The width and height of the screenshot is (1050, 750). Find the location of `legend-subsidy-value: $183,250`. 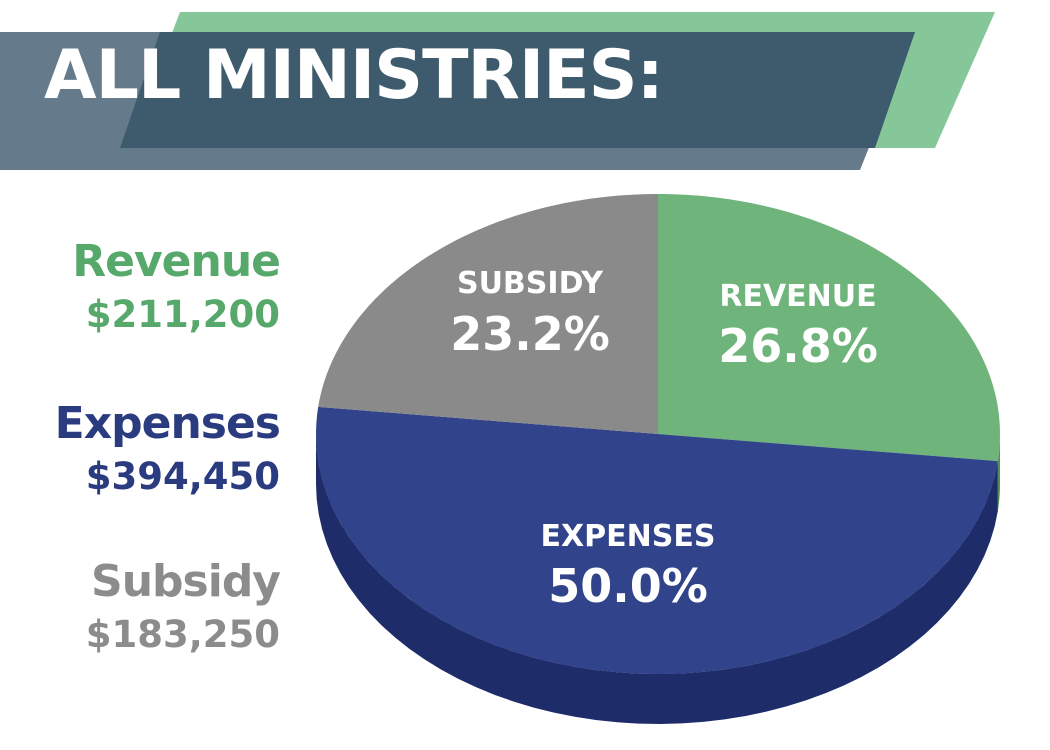

legend-subsidy-value: $183,250 is located at coordinates (182, 634).